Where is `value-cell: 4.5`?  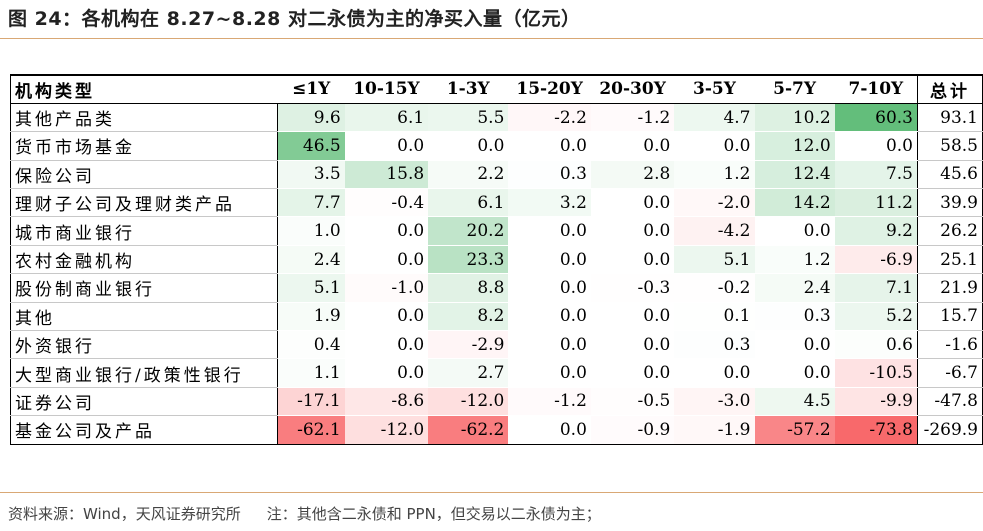
value-cell: 4.5 is located at coordinates (794, 402).